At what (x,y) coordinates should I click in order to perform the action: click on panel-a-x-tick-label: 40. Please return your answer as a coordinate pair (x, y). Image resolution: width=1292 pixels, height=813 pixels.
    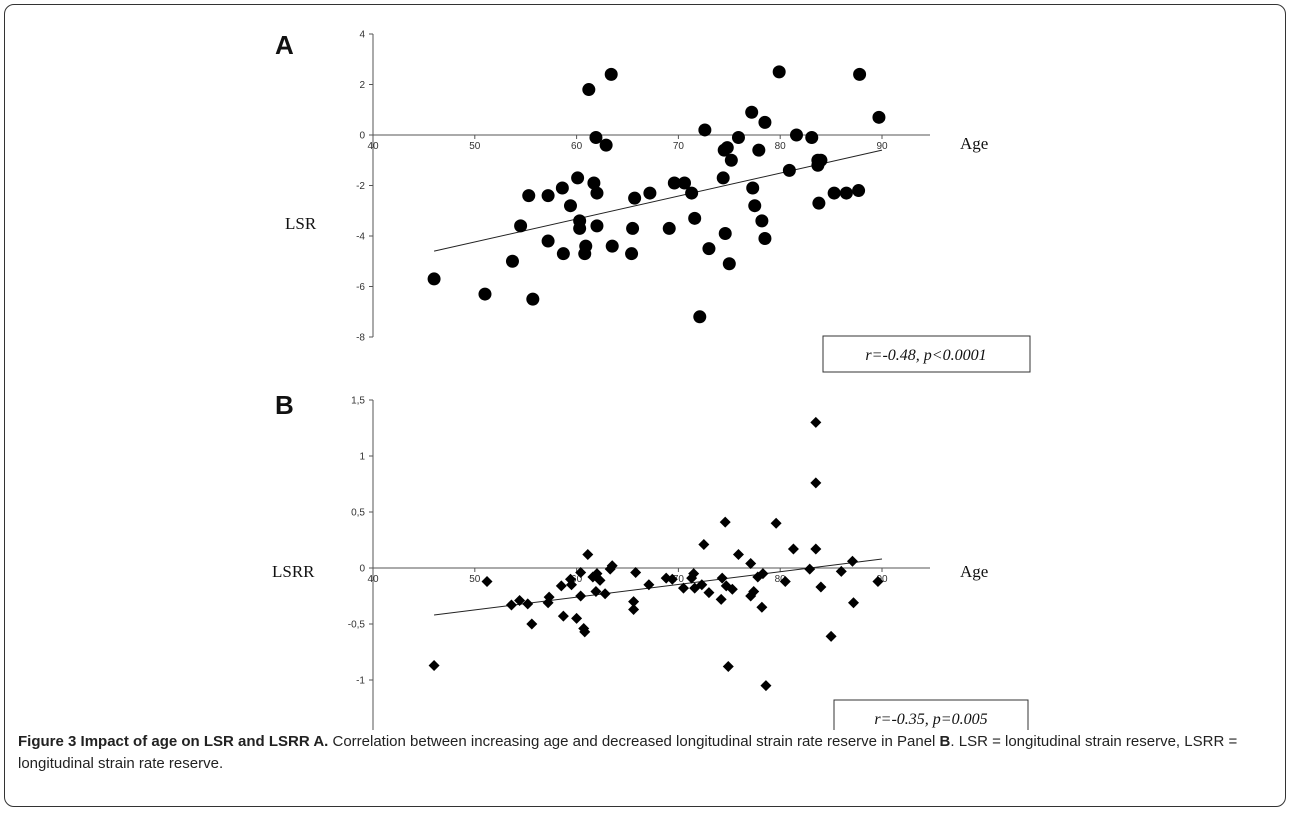
    Looking at the image, I should click on (373, 146).